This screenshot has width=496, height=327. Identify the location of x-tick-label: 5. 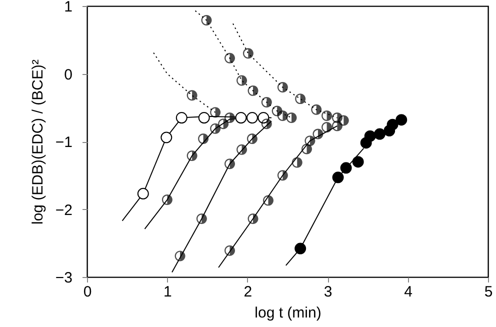
(488, 292).